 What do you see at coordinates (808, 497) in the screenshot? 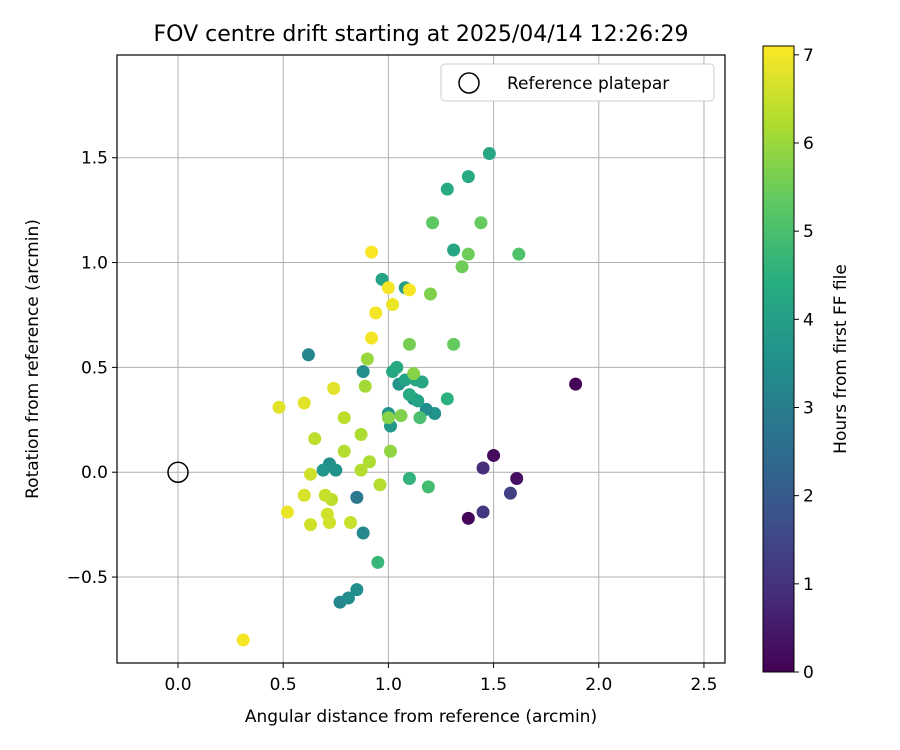
I see `colorbar-tick-label: 2` at bounding box center [808, 497].